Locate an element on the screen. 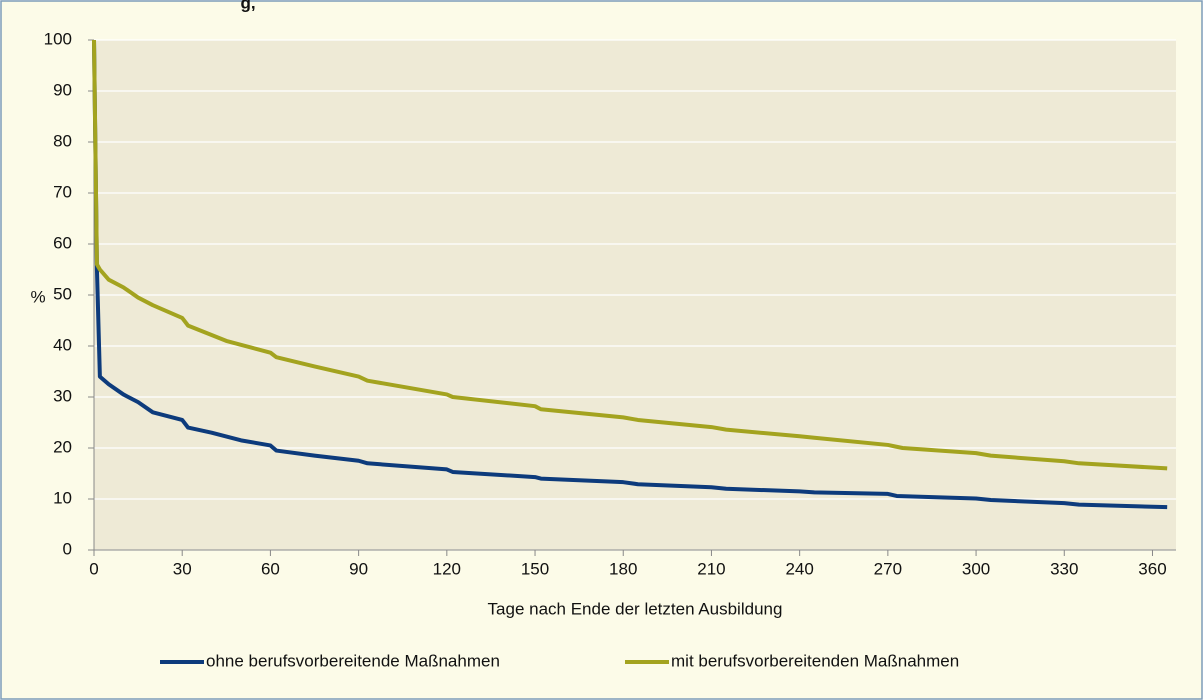 The image size is (1203, 700). y-tick-label: 100 is located at coordinates (58, 38).